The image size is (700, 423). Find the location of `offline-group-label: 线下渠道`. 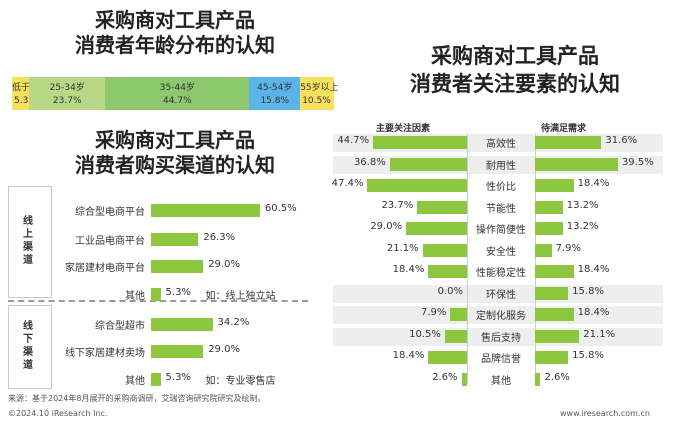

offline-group-label: 线下渠道 is located at coordinates (28, 346).